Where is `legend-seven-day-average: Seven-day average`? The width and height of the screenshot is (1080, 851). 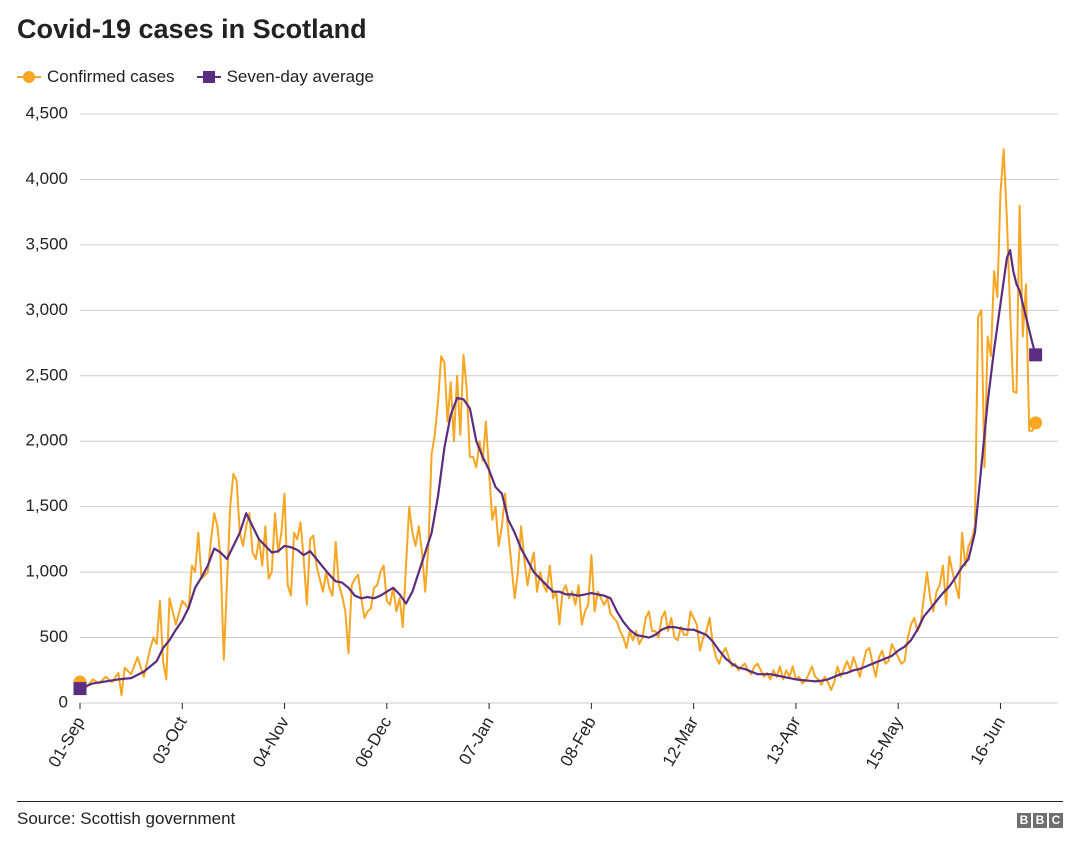 legend-seven-day-average: Seven-day average is located at coordinates (285, 77).